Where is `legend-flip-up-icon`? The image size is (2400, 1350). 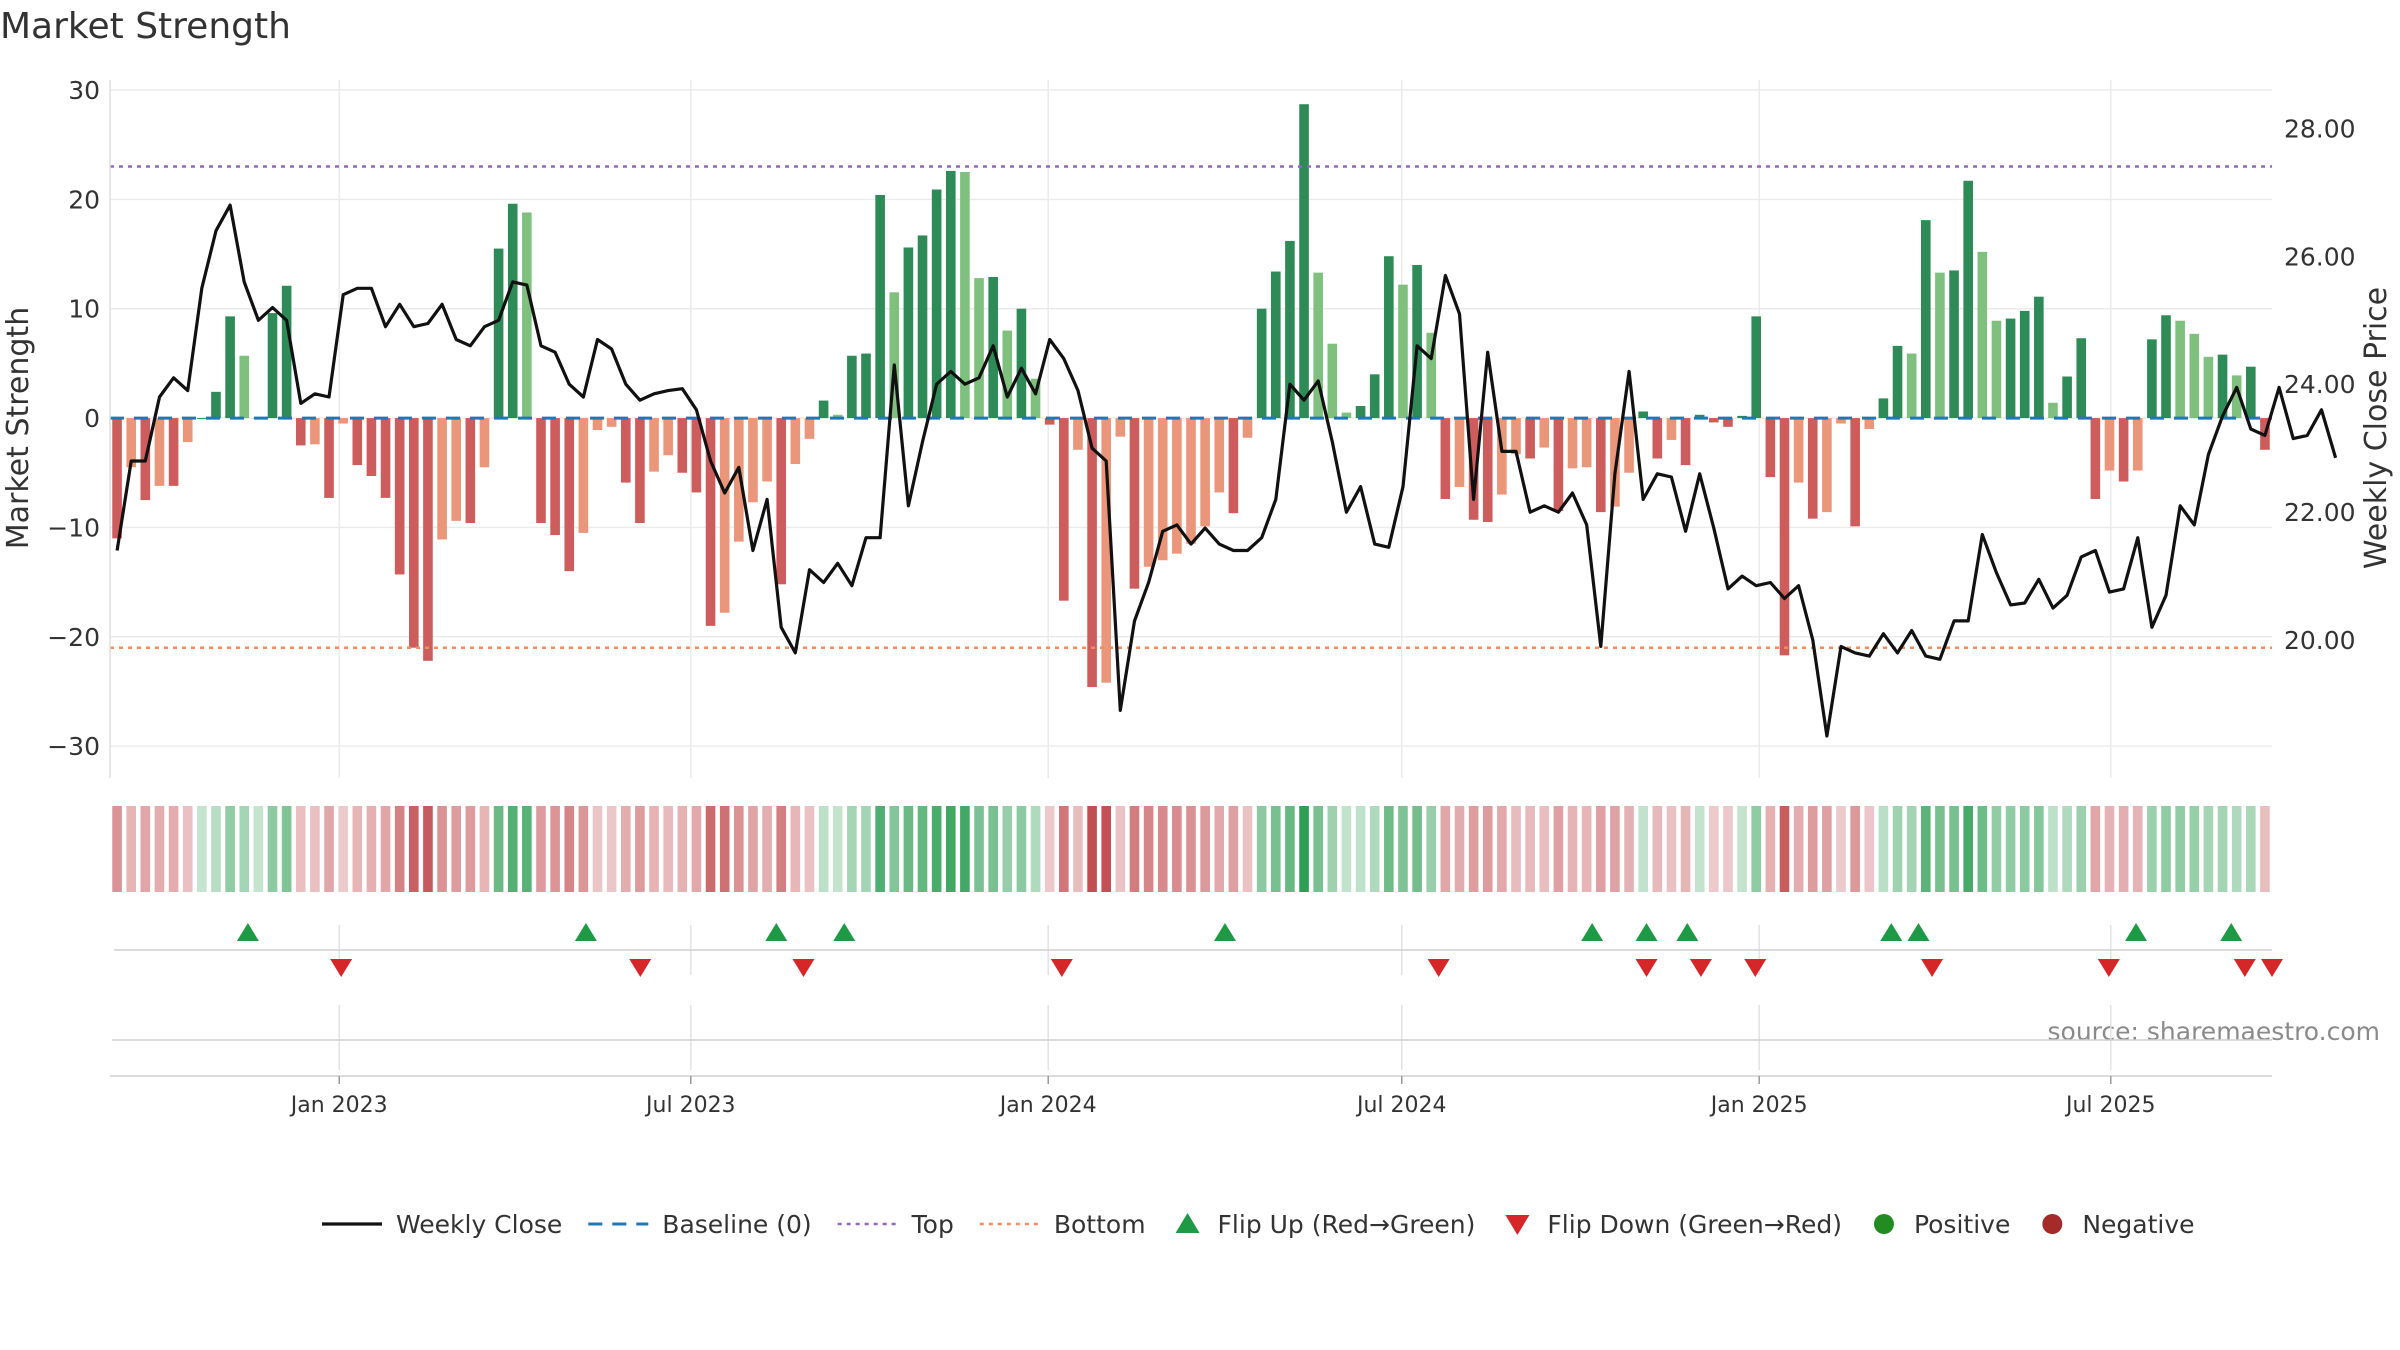
legend-flip-up-icon is located at coordinates (1187, 1223).